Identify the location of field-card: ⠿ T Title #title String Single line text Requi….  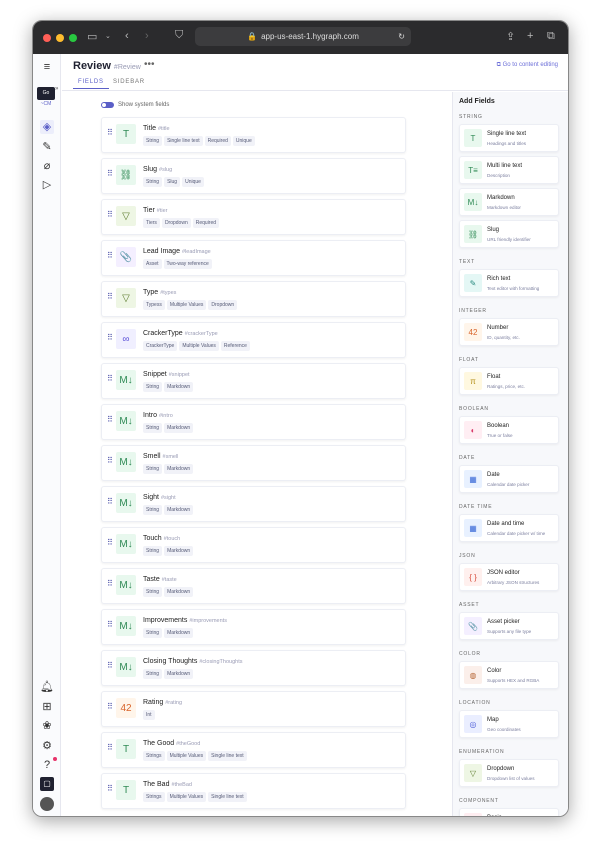
(253, 135).